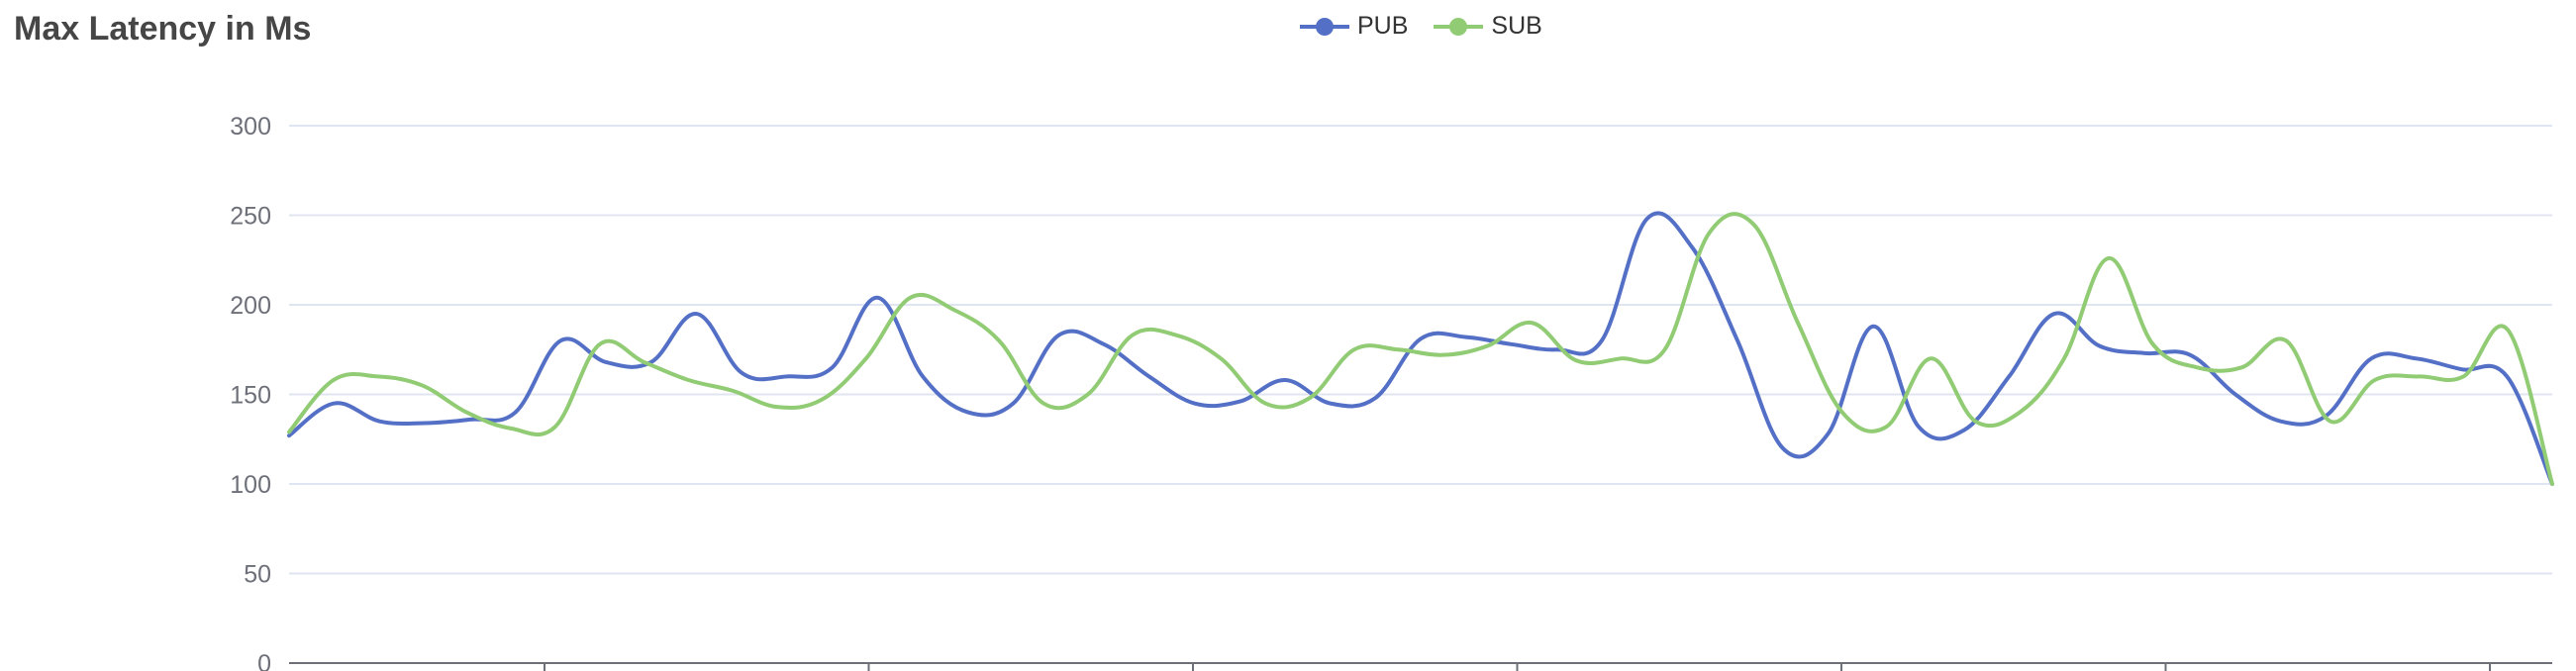 The width and height of the screenshot is (2576, 671). I want to click on y-tick-label-200: 200, so click(251, 306).